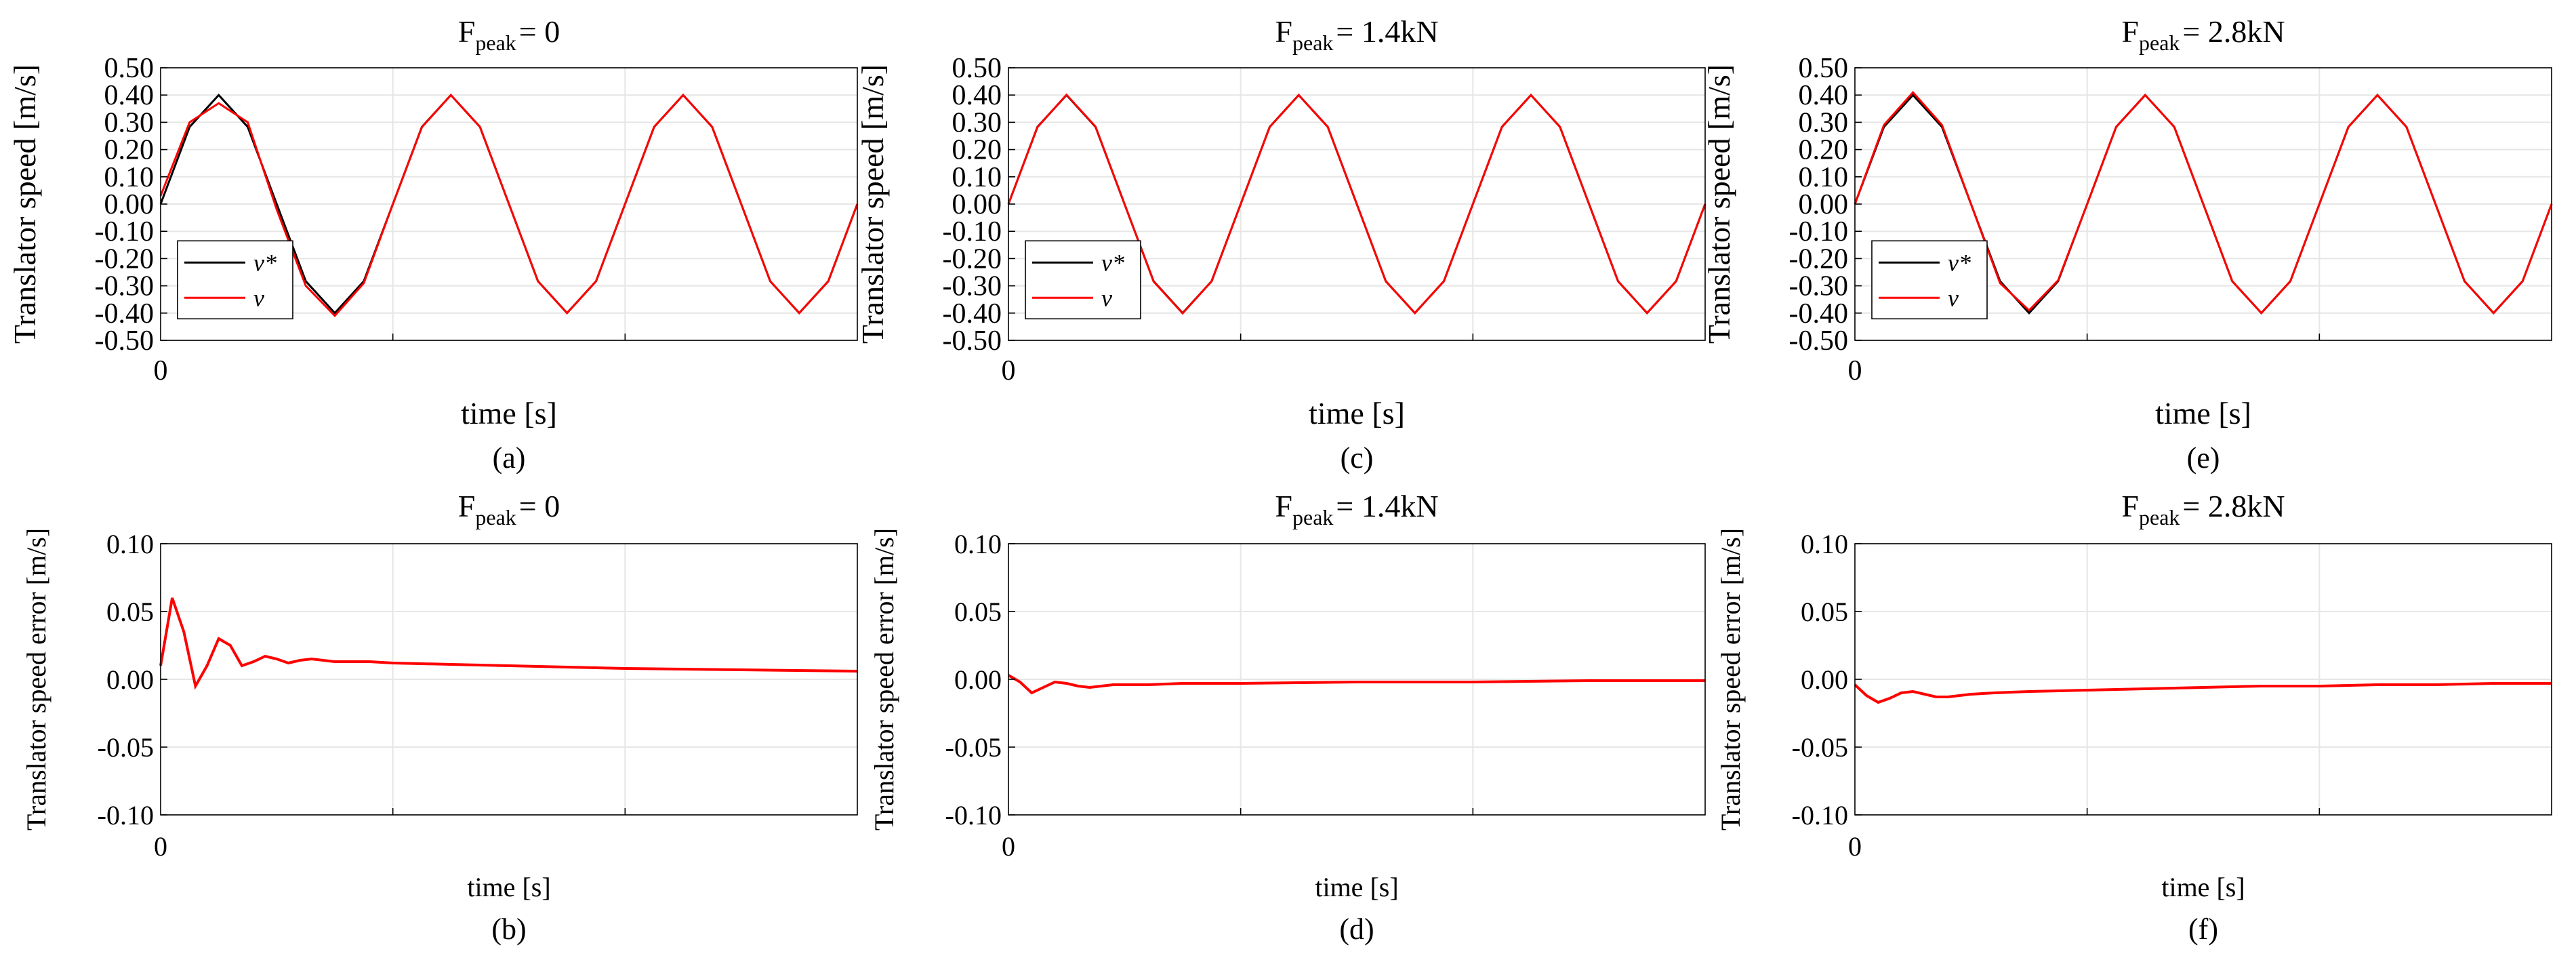  Describe the element at coordinates (2203, 930) in the screenshot. I see `panel-caption: (f)` at that location.